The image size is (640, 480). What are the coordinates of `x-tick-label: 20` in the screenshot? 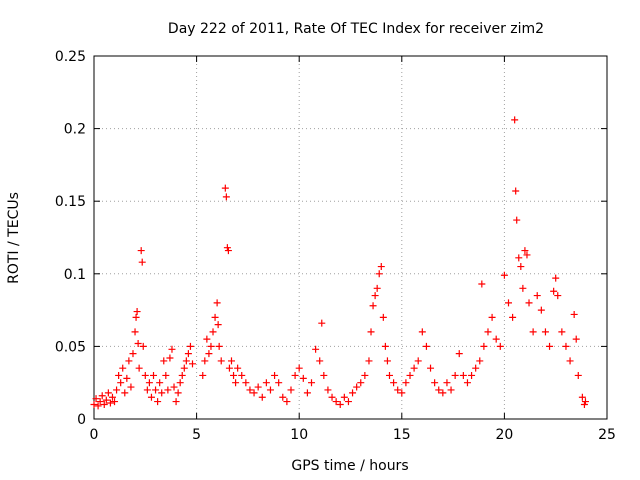 It's located at (504, 435).